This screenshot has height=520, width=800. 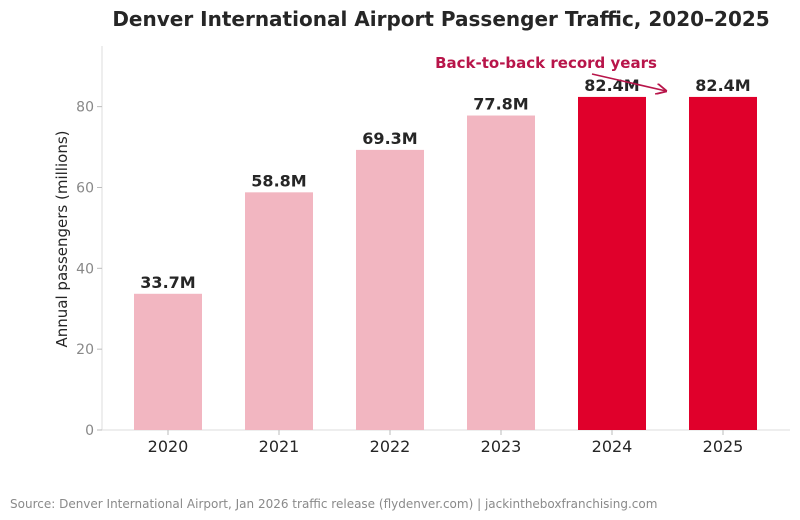 What do you see at coordinates (85, 350) in the screenshot?
I see `y-tick-label: 20` at bounding box center [85, 350].